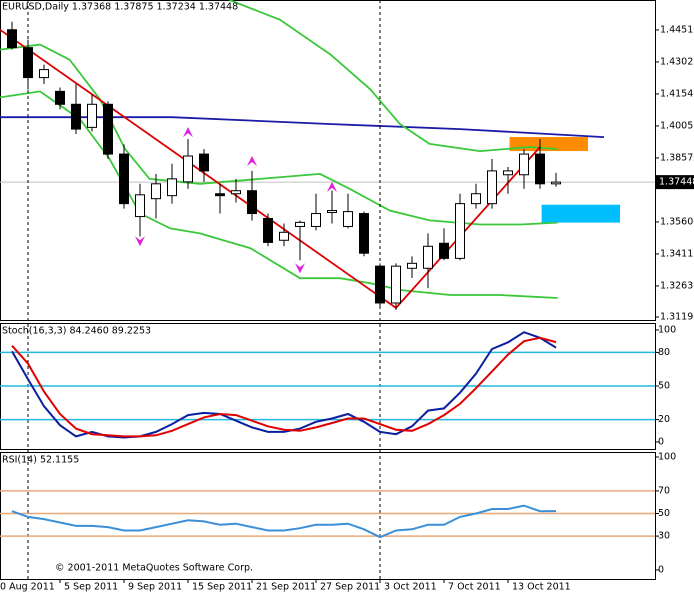 This screenshot has height=594, width=694. Describe the element at coordinates (76, 331) in the screenshot. I see `panel-title: Stoch(16,3,3) 84.2460 89.2253` at that location.